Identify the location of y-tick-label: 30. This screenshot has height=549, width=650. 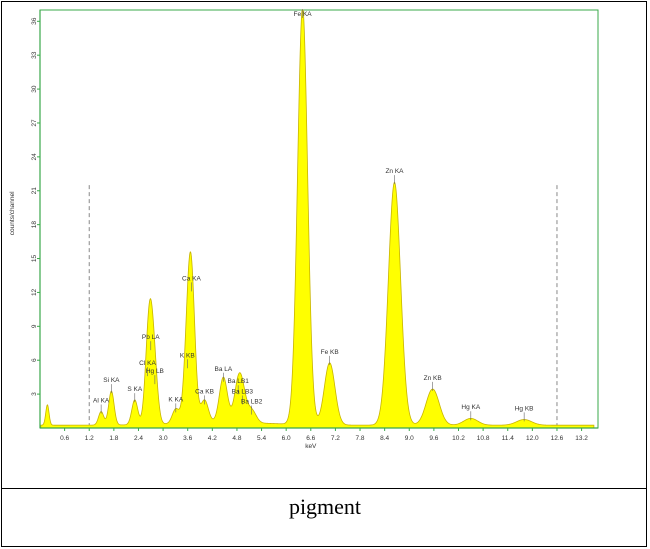
(34, 89).